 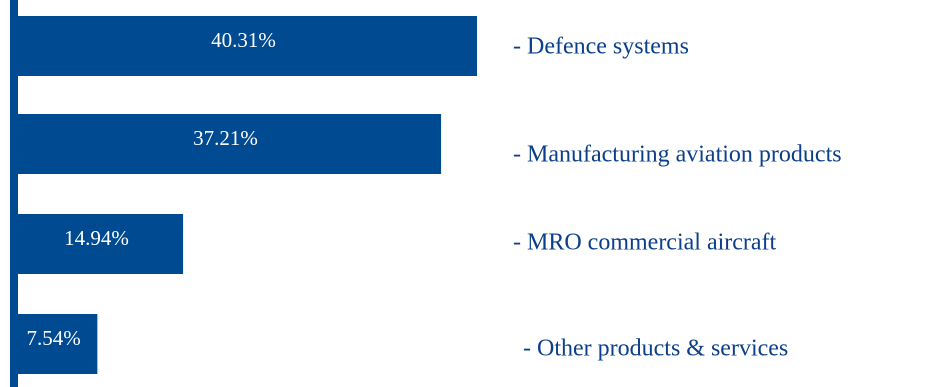 I want to click on bar-value-label-3: 14.94%, so click(x=96, y=238).